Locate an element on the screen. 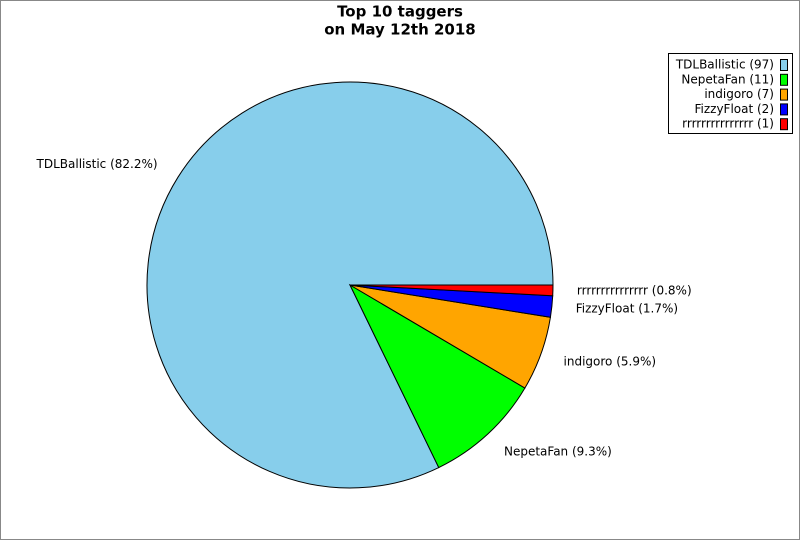 The image size is (800, 540). legend-box is located at coordinates (730, 93).